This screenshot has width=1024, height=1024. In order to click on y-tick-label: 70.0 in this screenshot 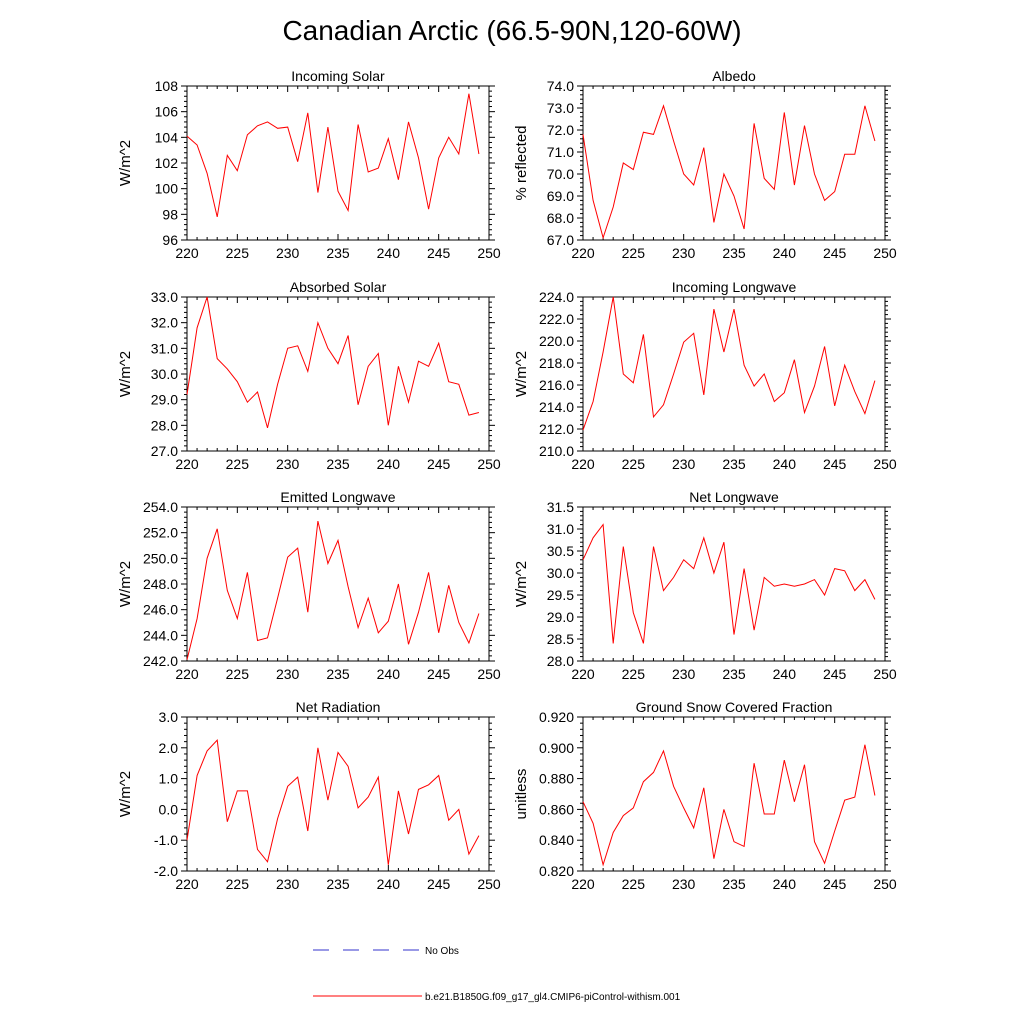, I will do `click(560, 174)`.